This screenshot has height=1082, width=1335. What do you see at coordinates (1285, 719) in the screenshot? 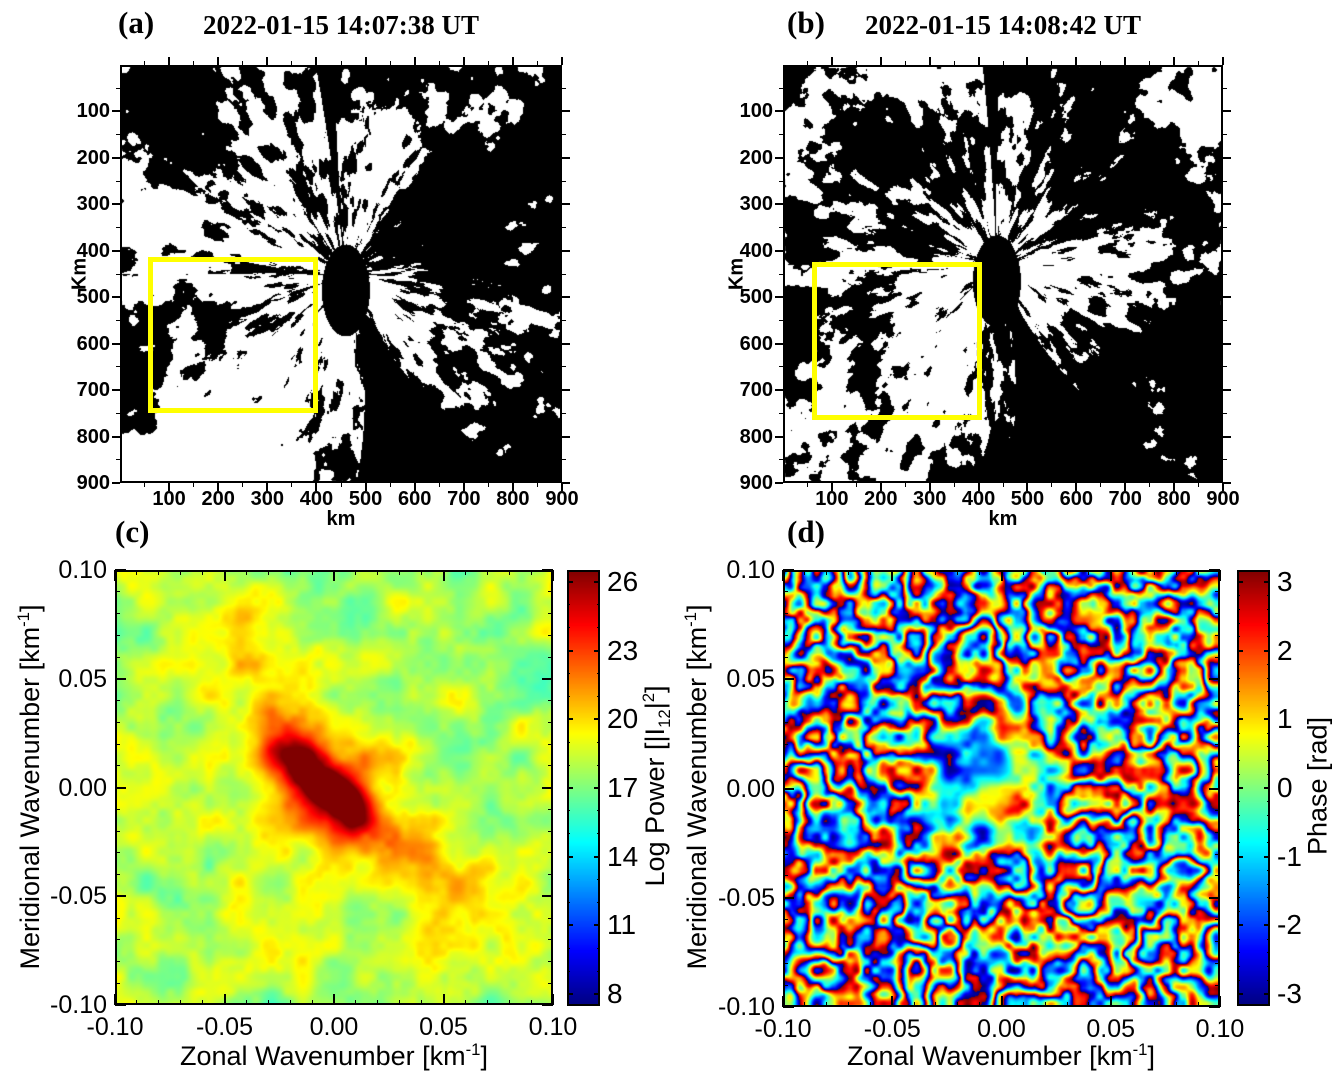
I see `cbar-tick-label-d: 1` at bounding box center [1285, 719].